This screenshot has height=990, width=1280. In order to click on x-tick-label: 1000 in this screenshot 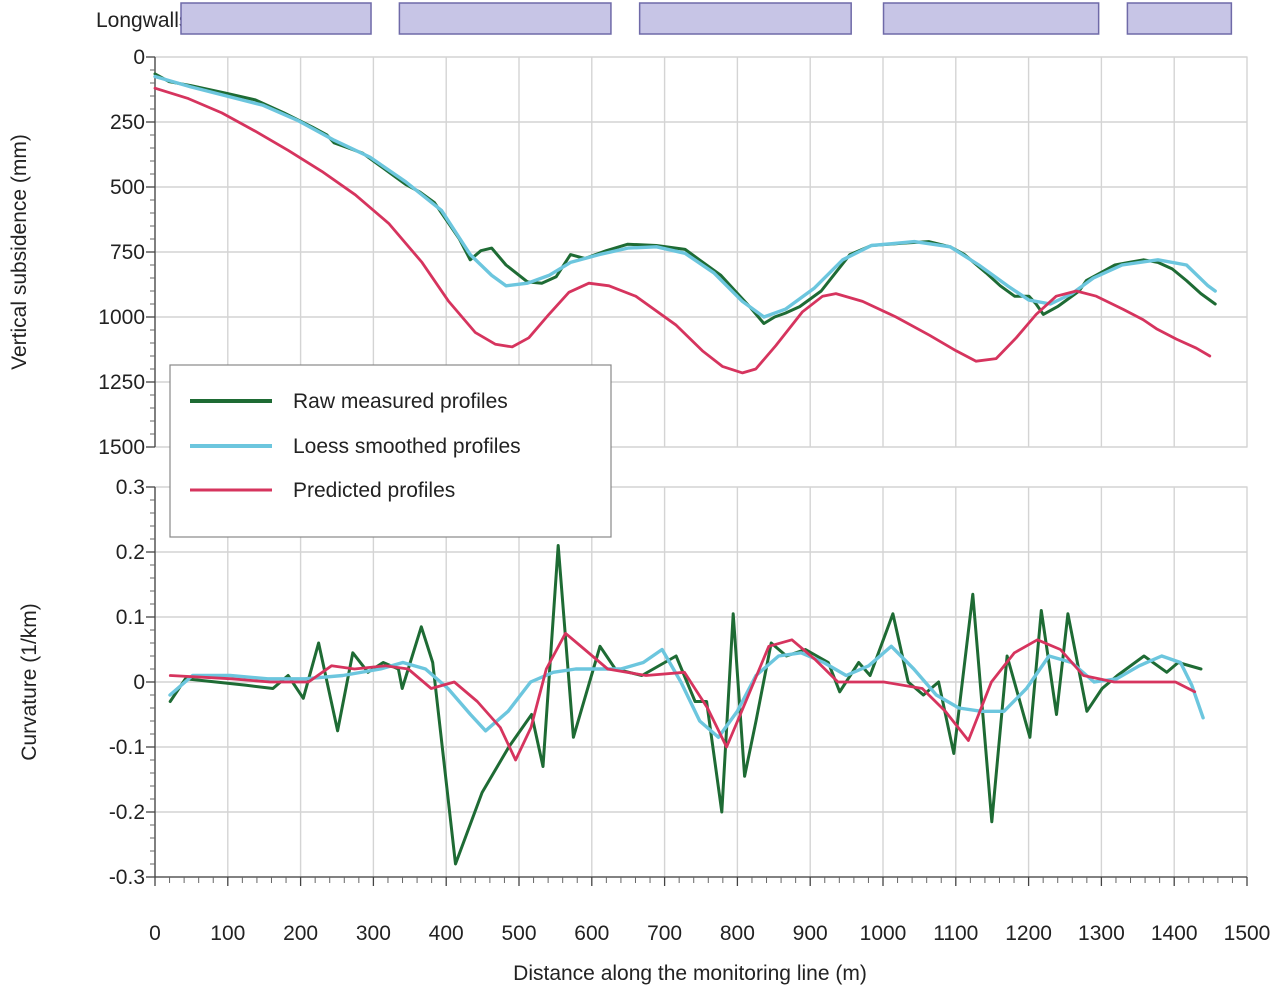, I will do `click(883, 933)`.